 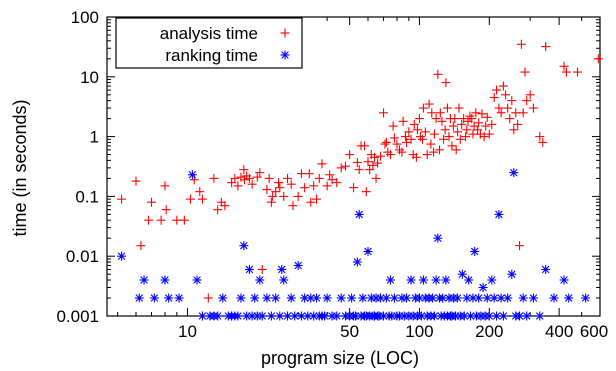 What do you see at coordinates (559, 331) in the screenshot?
I see `x-tick-label: 400` at bounding box center [559, 331].